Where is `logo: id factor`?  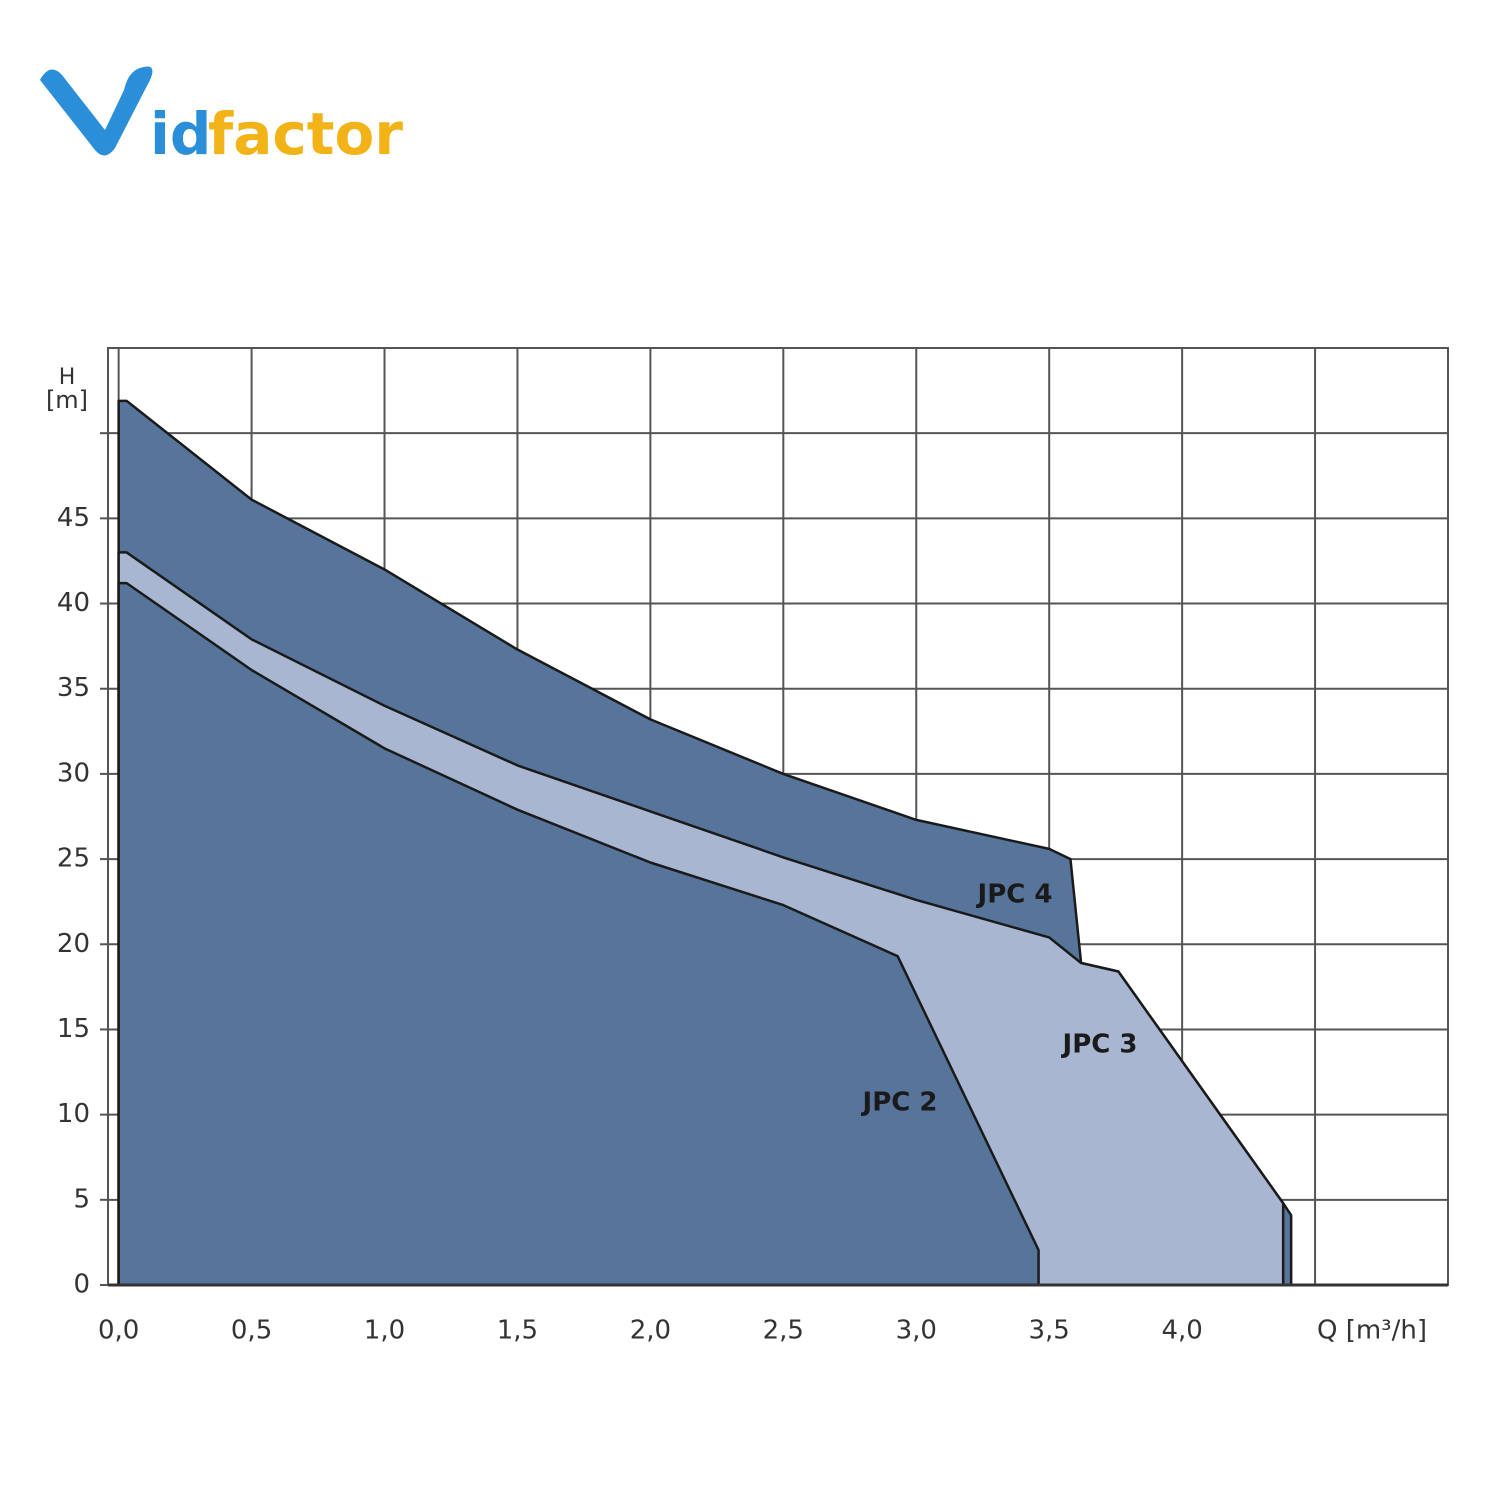
logo: id factor is located at coordinates (221, 117).